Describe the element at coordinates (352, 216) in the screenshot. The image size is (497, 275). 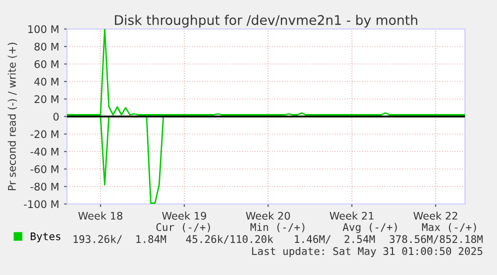
I see `x-tick-label: Week 21` at that location.